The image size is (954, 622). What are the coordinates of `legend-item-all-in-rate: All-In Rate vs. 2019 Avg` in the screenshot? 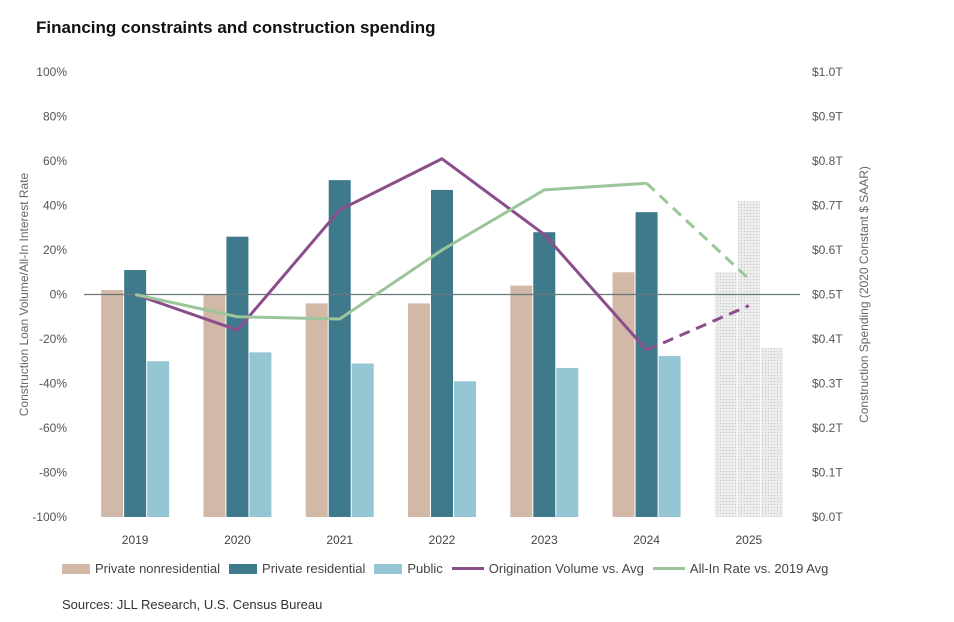 It's located at (740, 568).